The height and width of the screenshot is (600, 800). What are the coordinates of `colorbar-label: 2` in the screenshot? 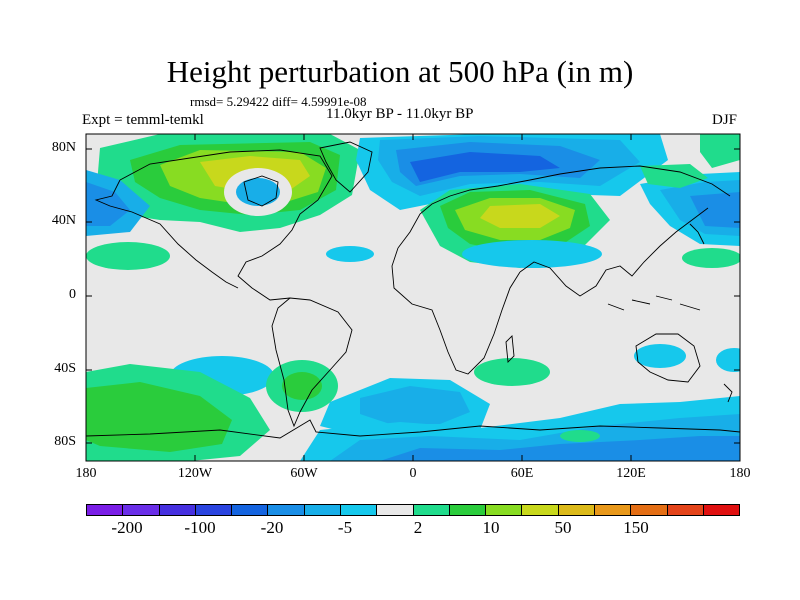 It's located at (418, 527).